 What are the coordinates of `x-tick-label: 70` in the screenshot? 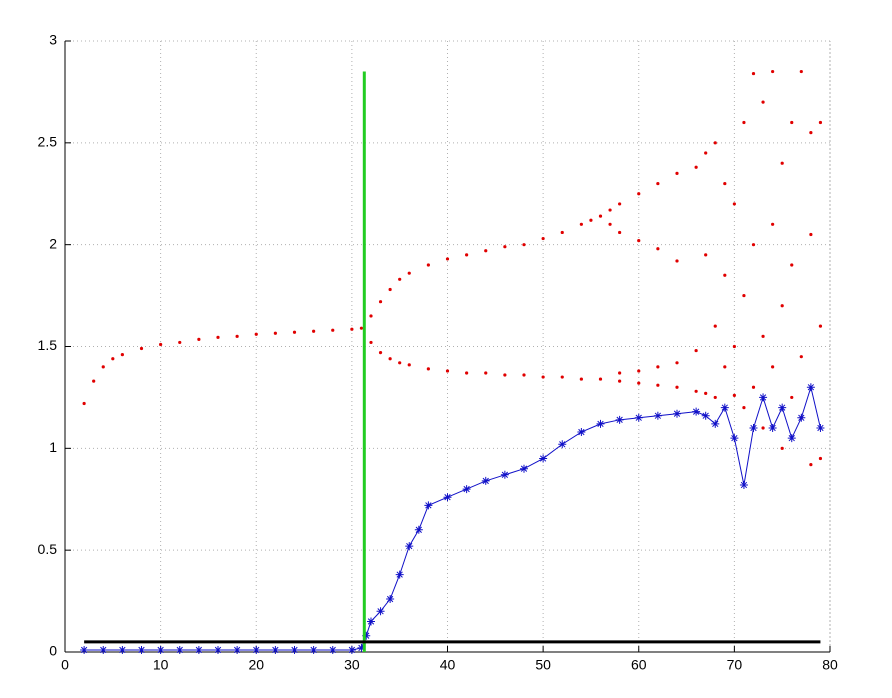 It's located at (735, 665).